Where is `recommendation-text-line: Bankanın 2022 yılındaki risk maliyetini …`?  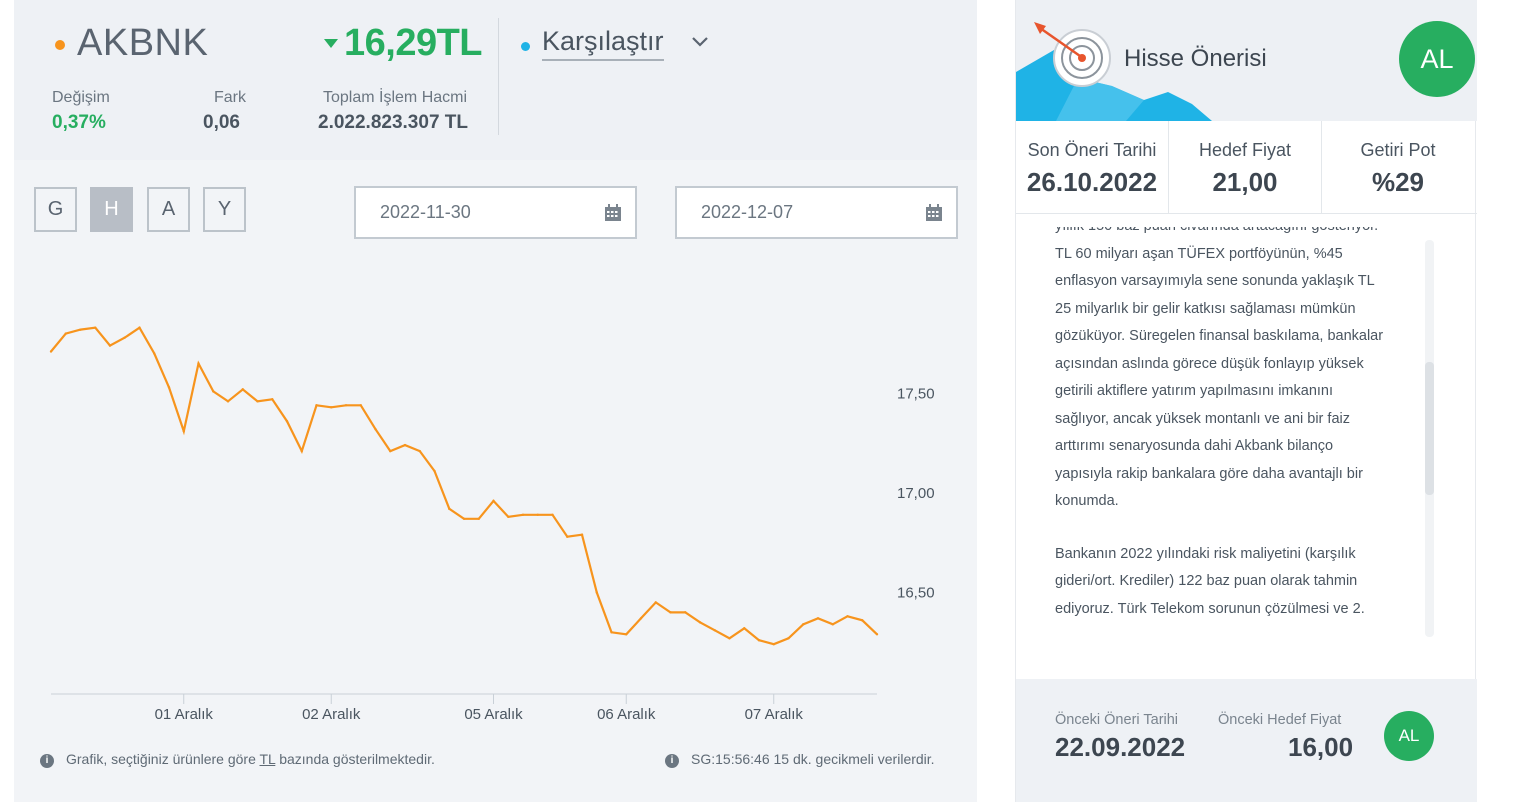
recommendation-text-line: Bankanın 2022 yılındaki risk maliyetini … is located at coordinates (1205, 553).